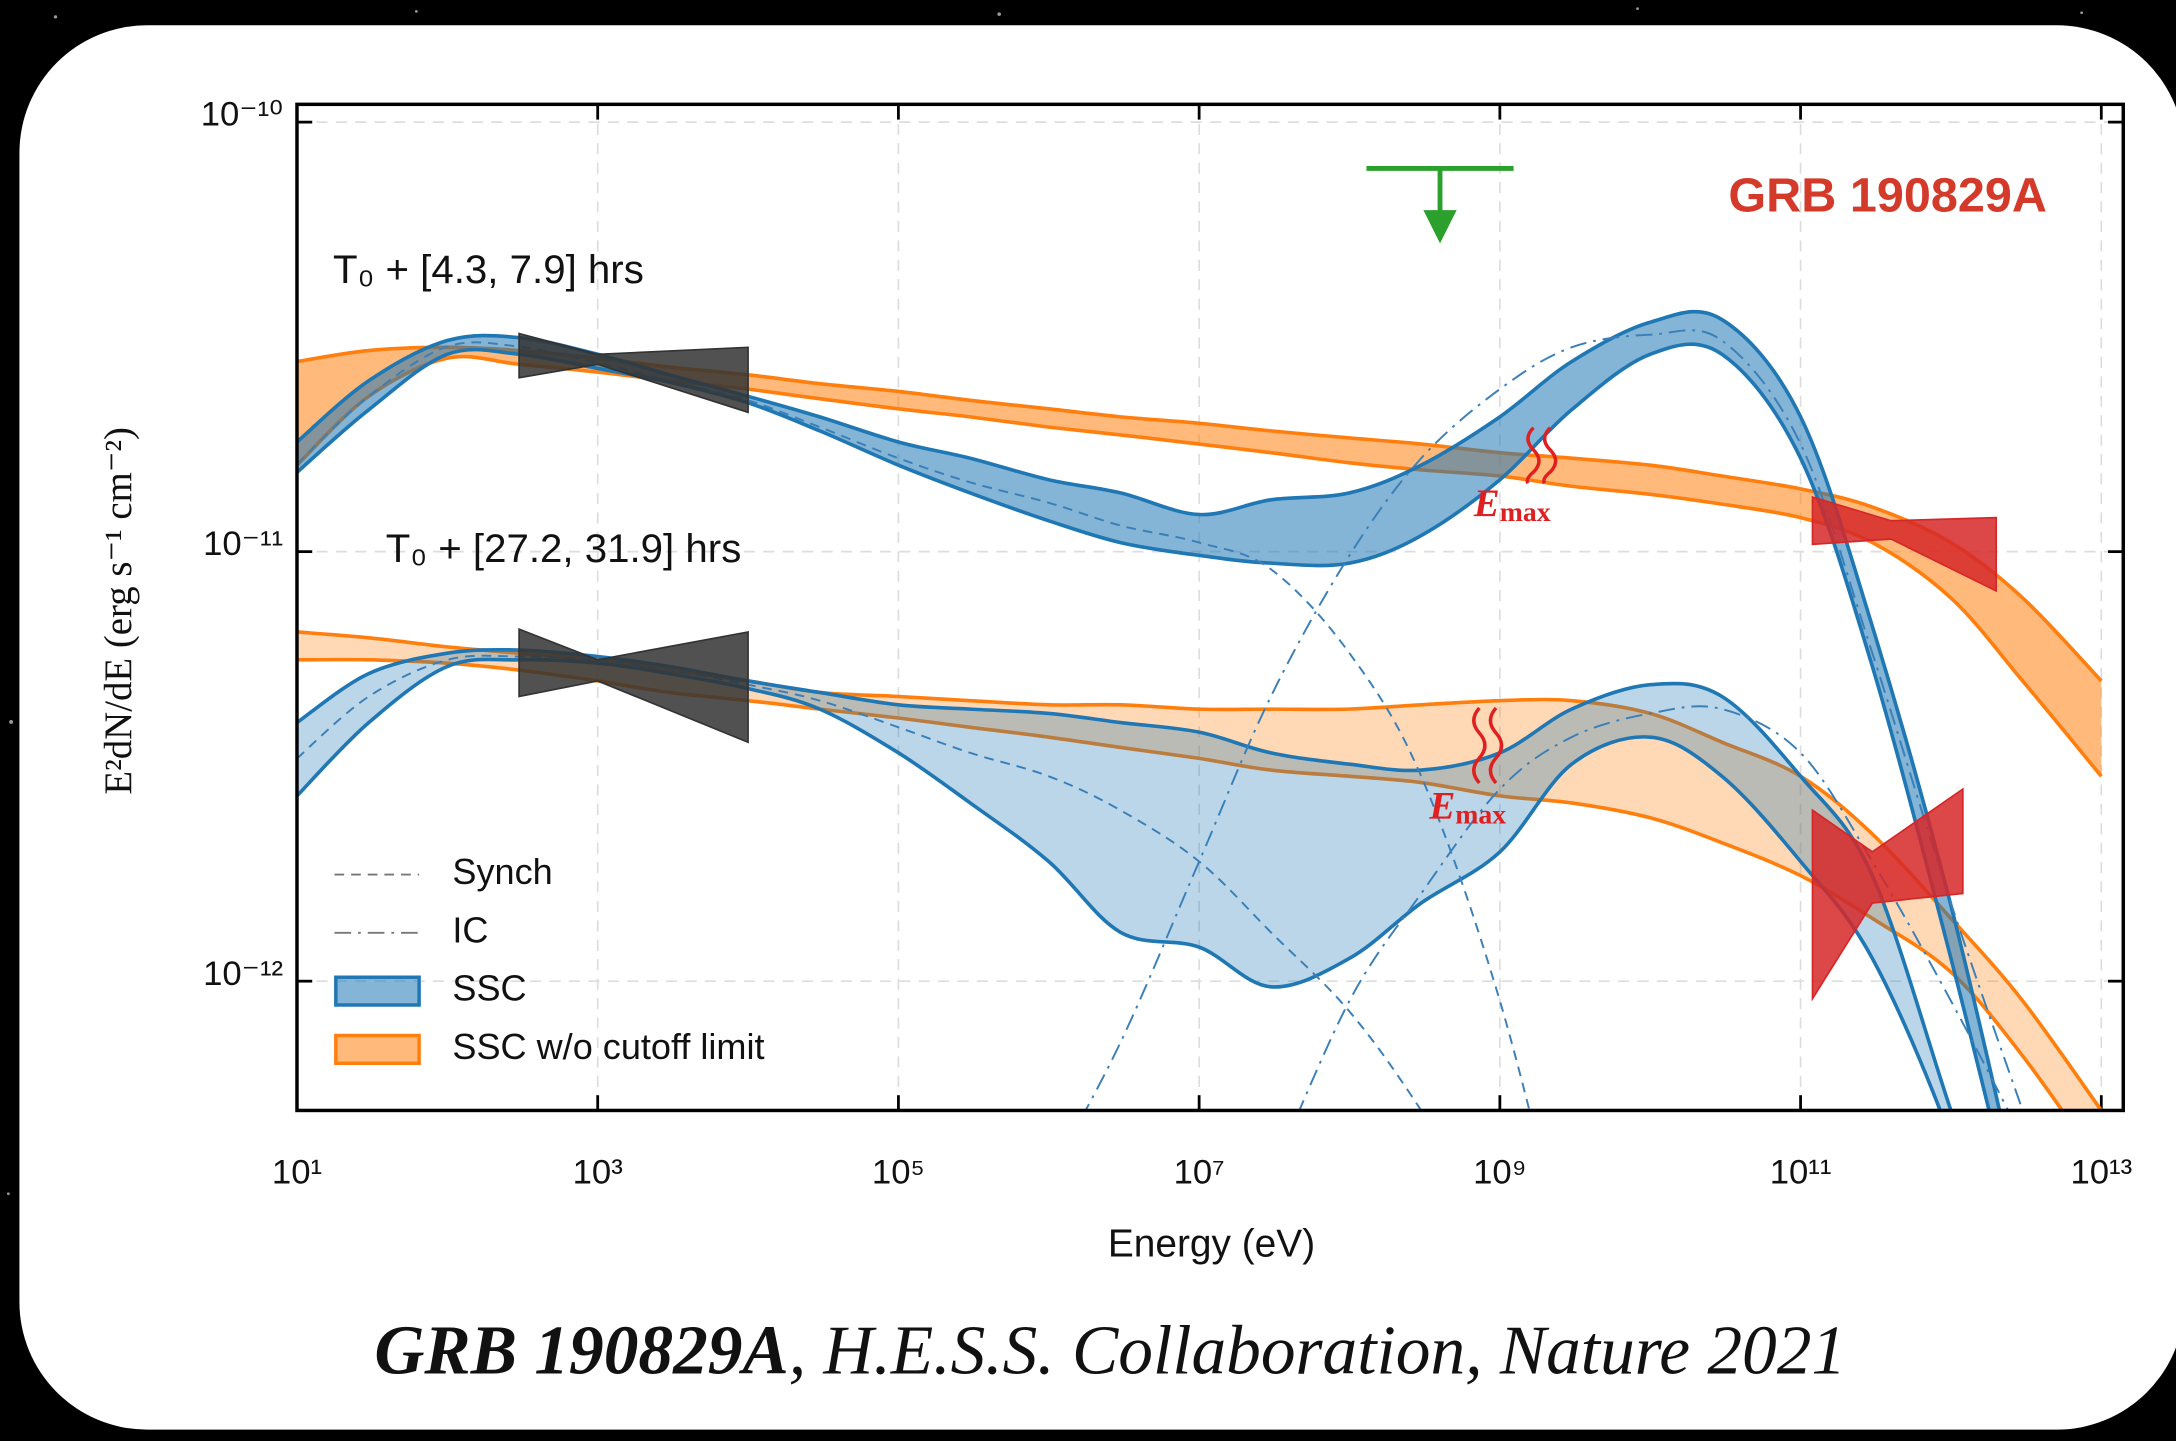 Image resolution: width=2176 pixels, height=1441 pixels. What do you see at coordinates (1440, 227) in the screenshot?
I see `upper-limit-arrow` at bounding box center [1440, 227].